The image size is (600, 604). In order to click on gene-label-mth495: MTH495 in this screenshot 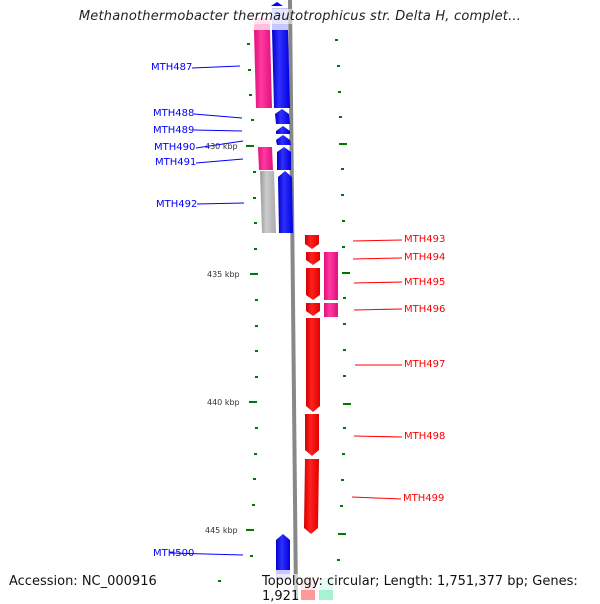, I will do `click(424, 282)`.